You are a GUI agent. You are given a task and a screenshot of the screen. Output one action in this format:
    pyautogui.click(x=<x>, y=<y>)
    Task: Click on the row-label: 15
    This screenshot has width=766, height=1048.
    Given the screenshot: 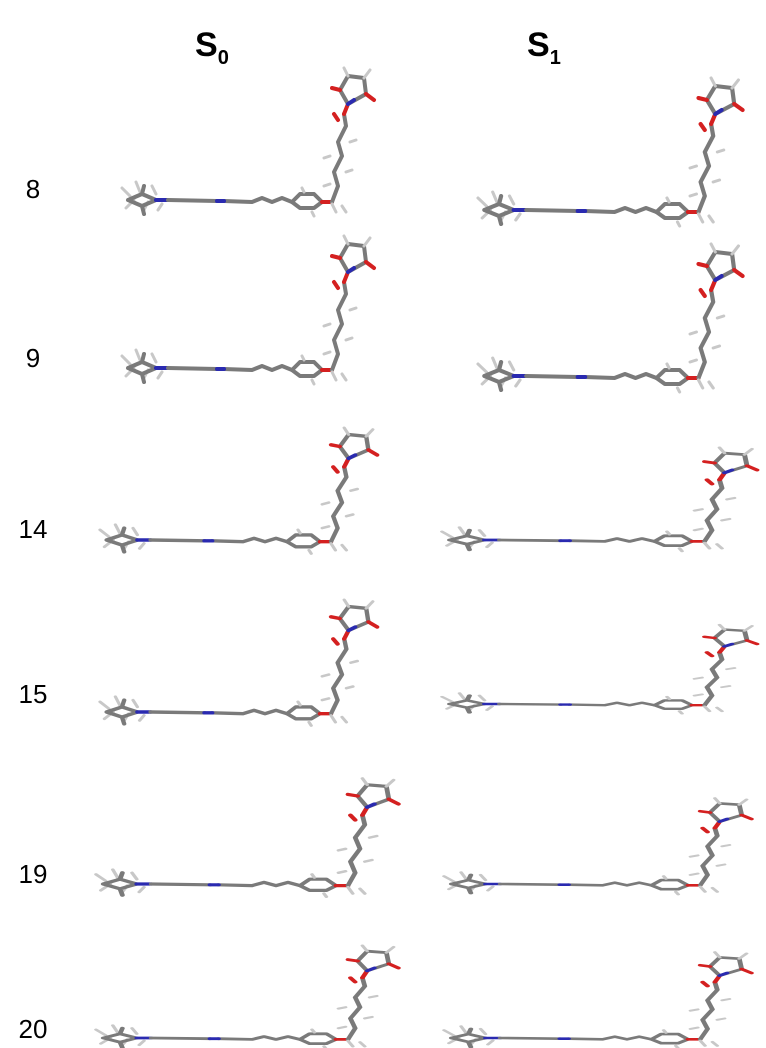 What is the action you would take?
    pyautogui.click(x=33, y=694)
    